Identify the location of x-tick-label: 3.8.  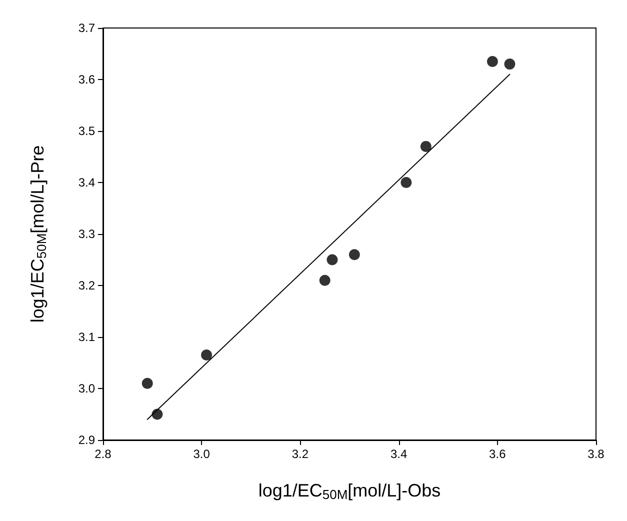
(596, 454).